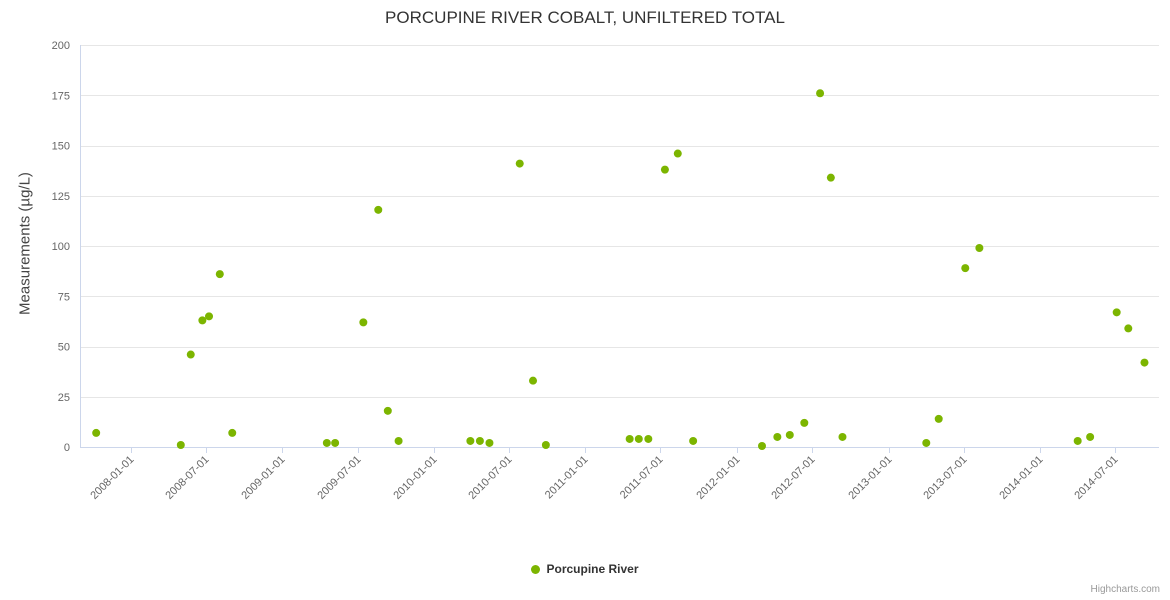 This screenshot has height=600, width=1170. I want to click on y-tick-label: 100, so click(61, 247).